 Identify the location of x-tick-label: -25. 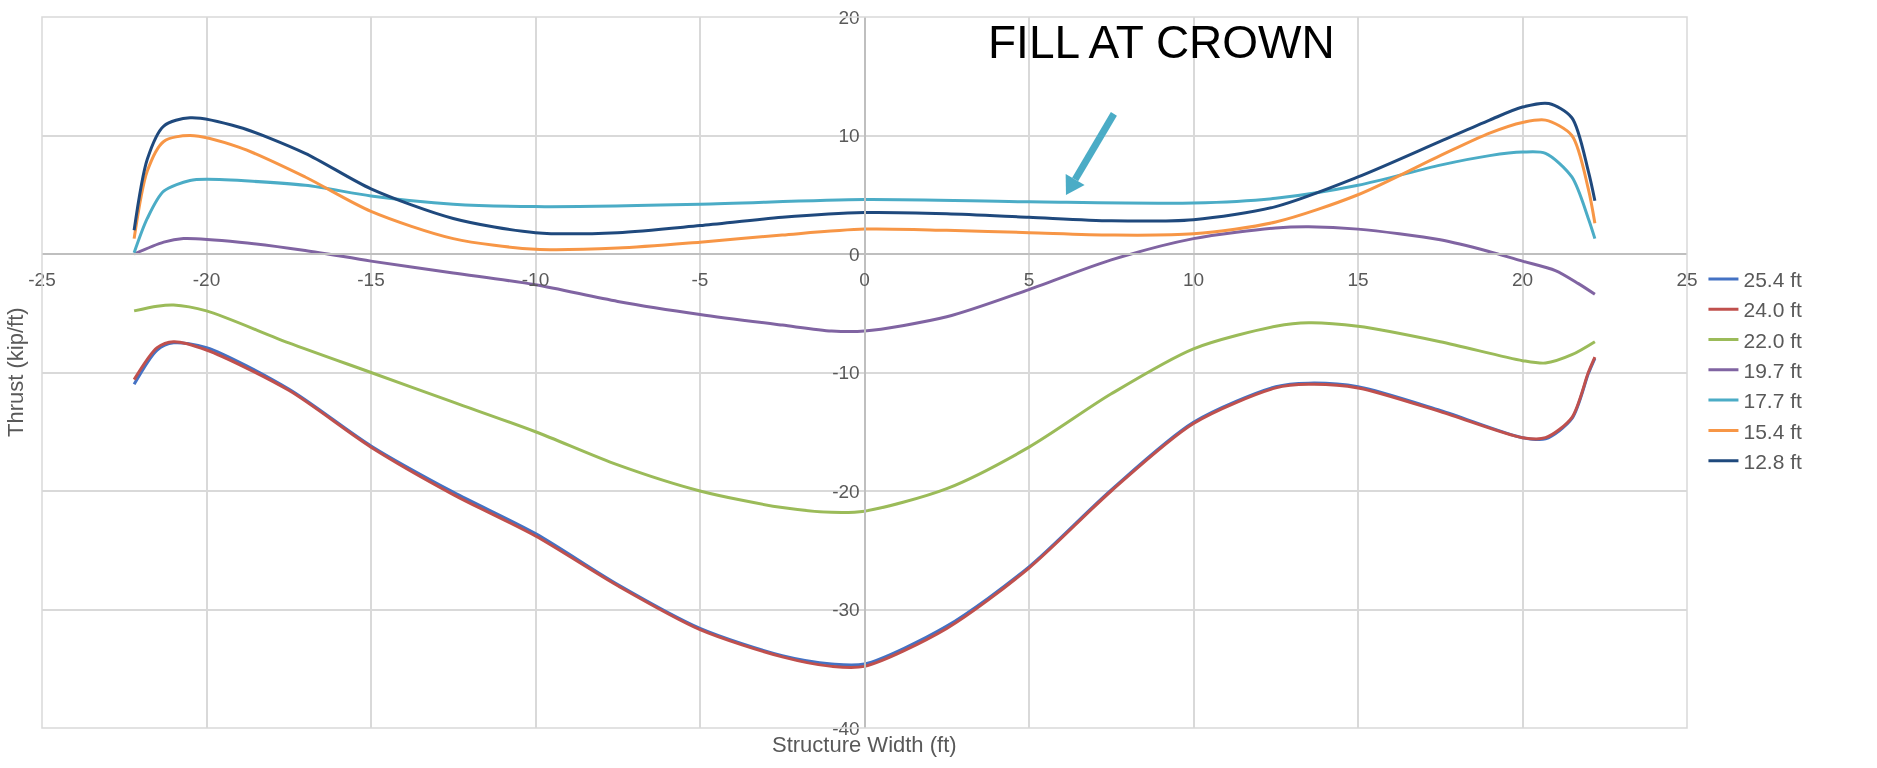
(42, 279).